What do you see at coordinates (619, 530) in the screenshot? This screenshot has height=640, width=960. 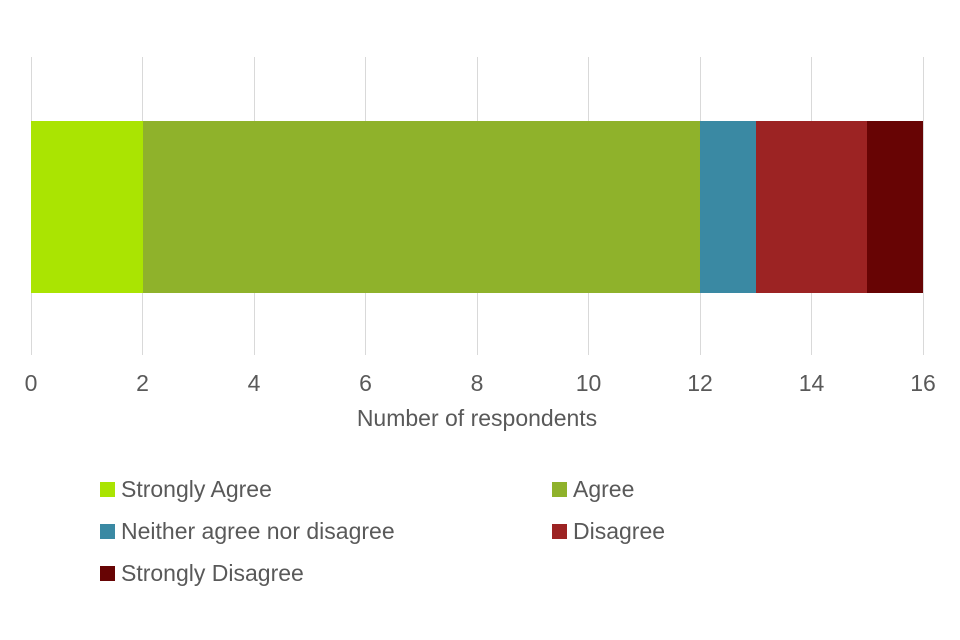 I see `legend-label: Disagree` at bounding box center [619, 530].